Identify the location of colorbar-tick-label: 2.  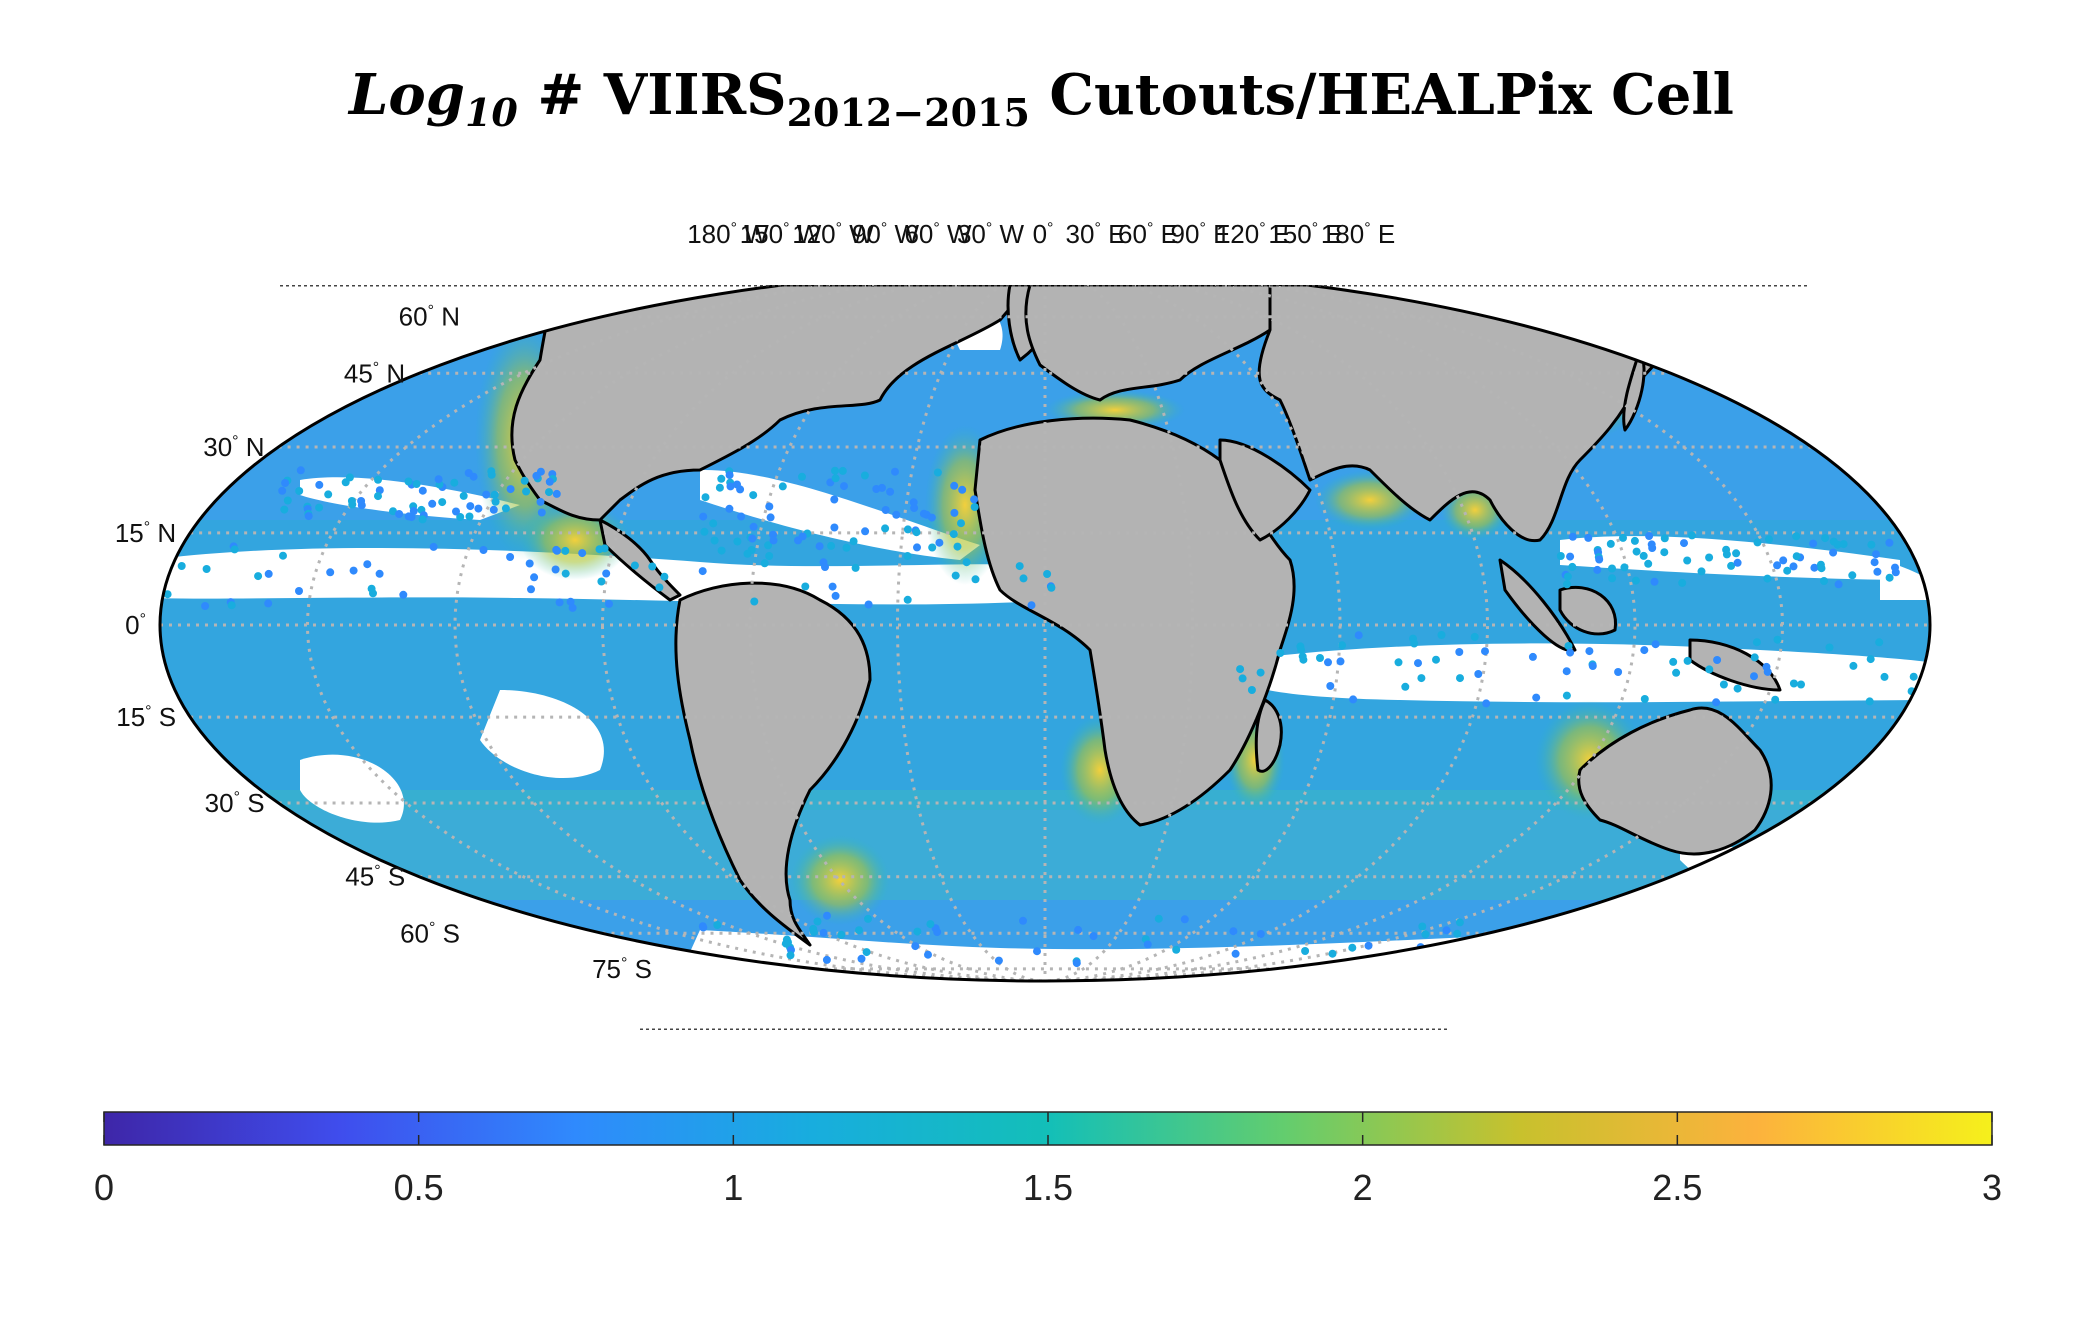
(1363, 1187).